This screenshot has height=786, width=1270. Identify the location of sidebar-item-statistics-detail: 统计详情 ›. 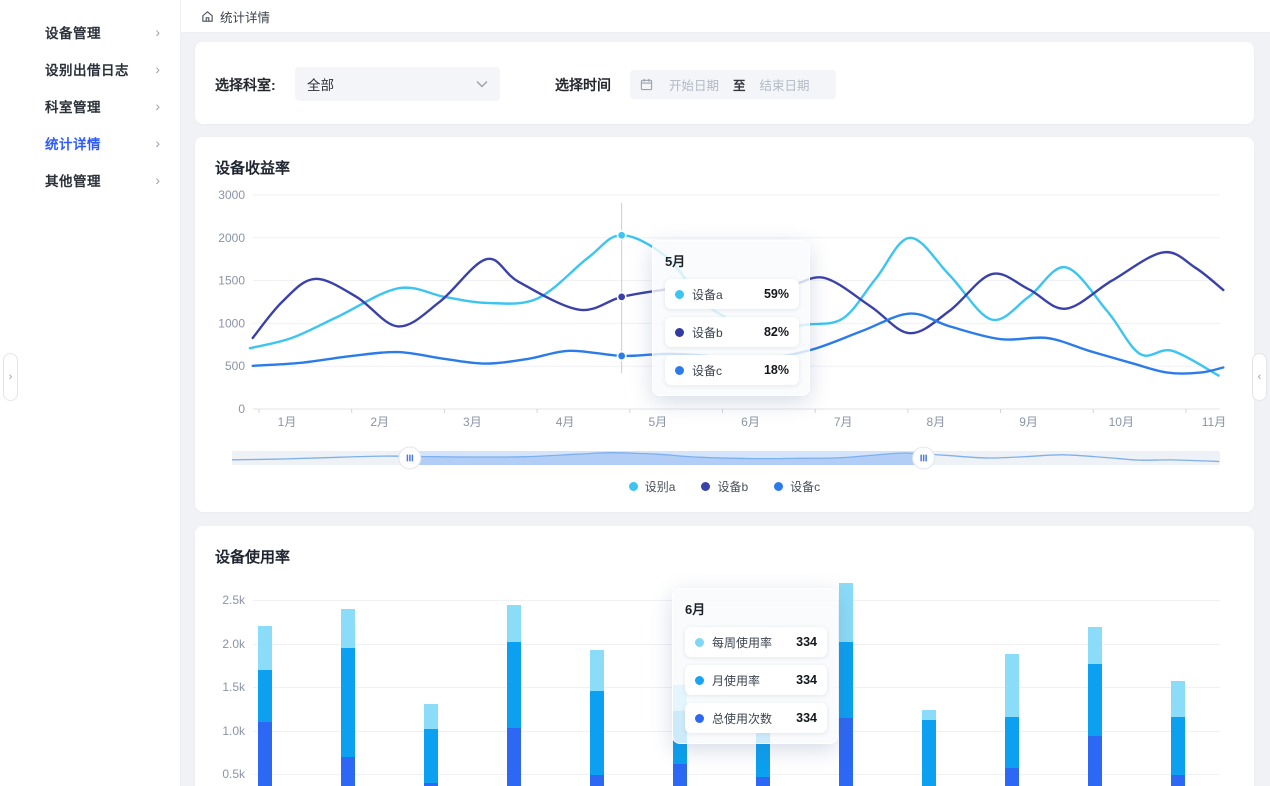
(90, 142).